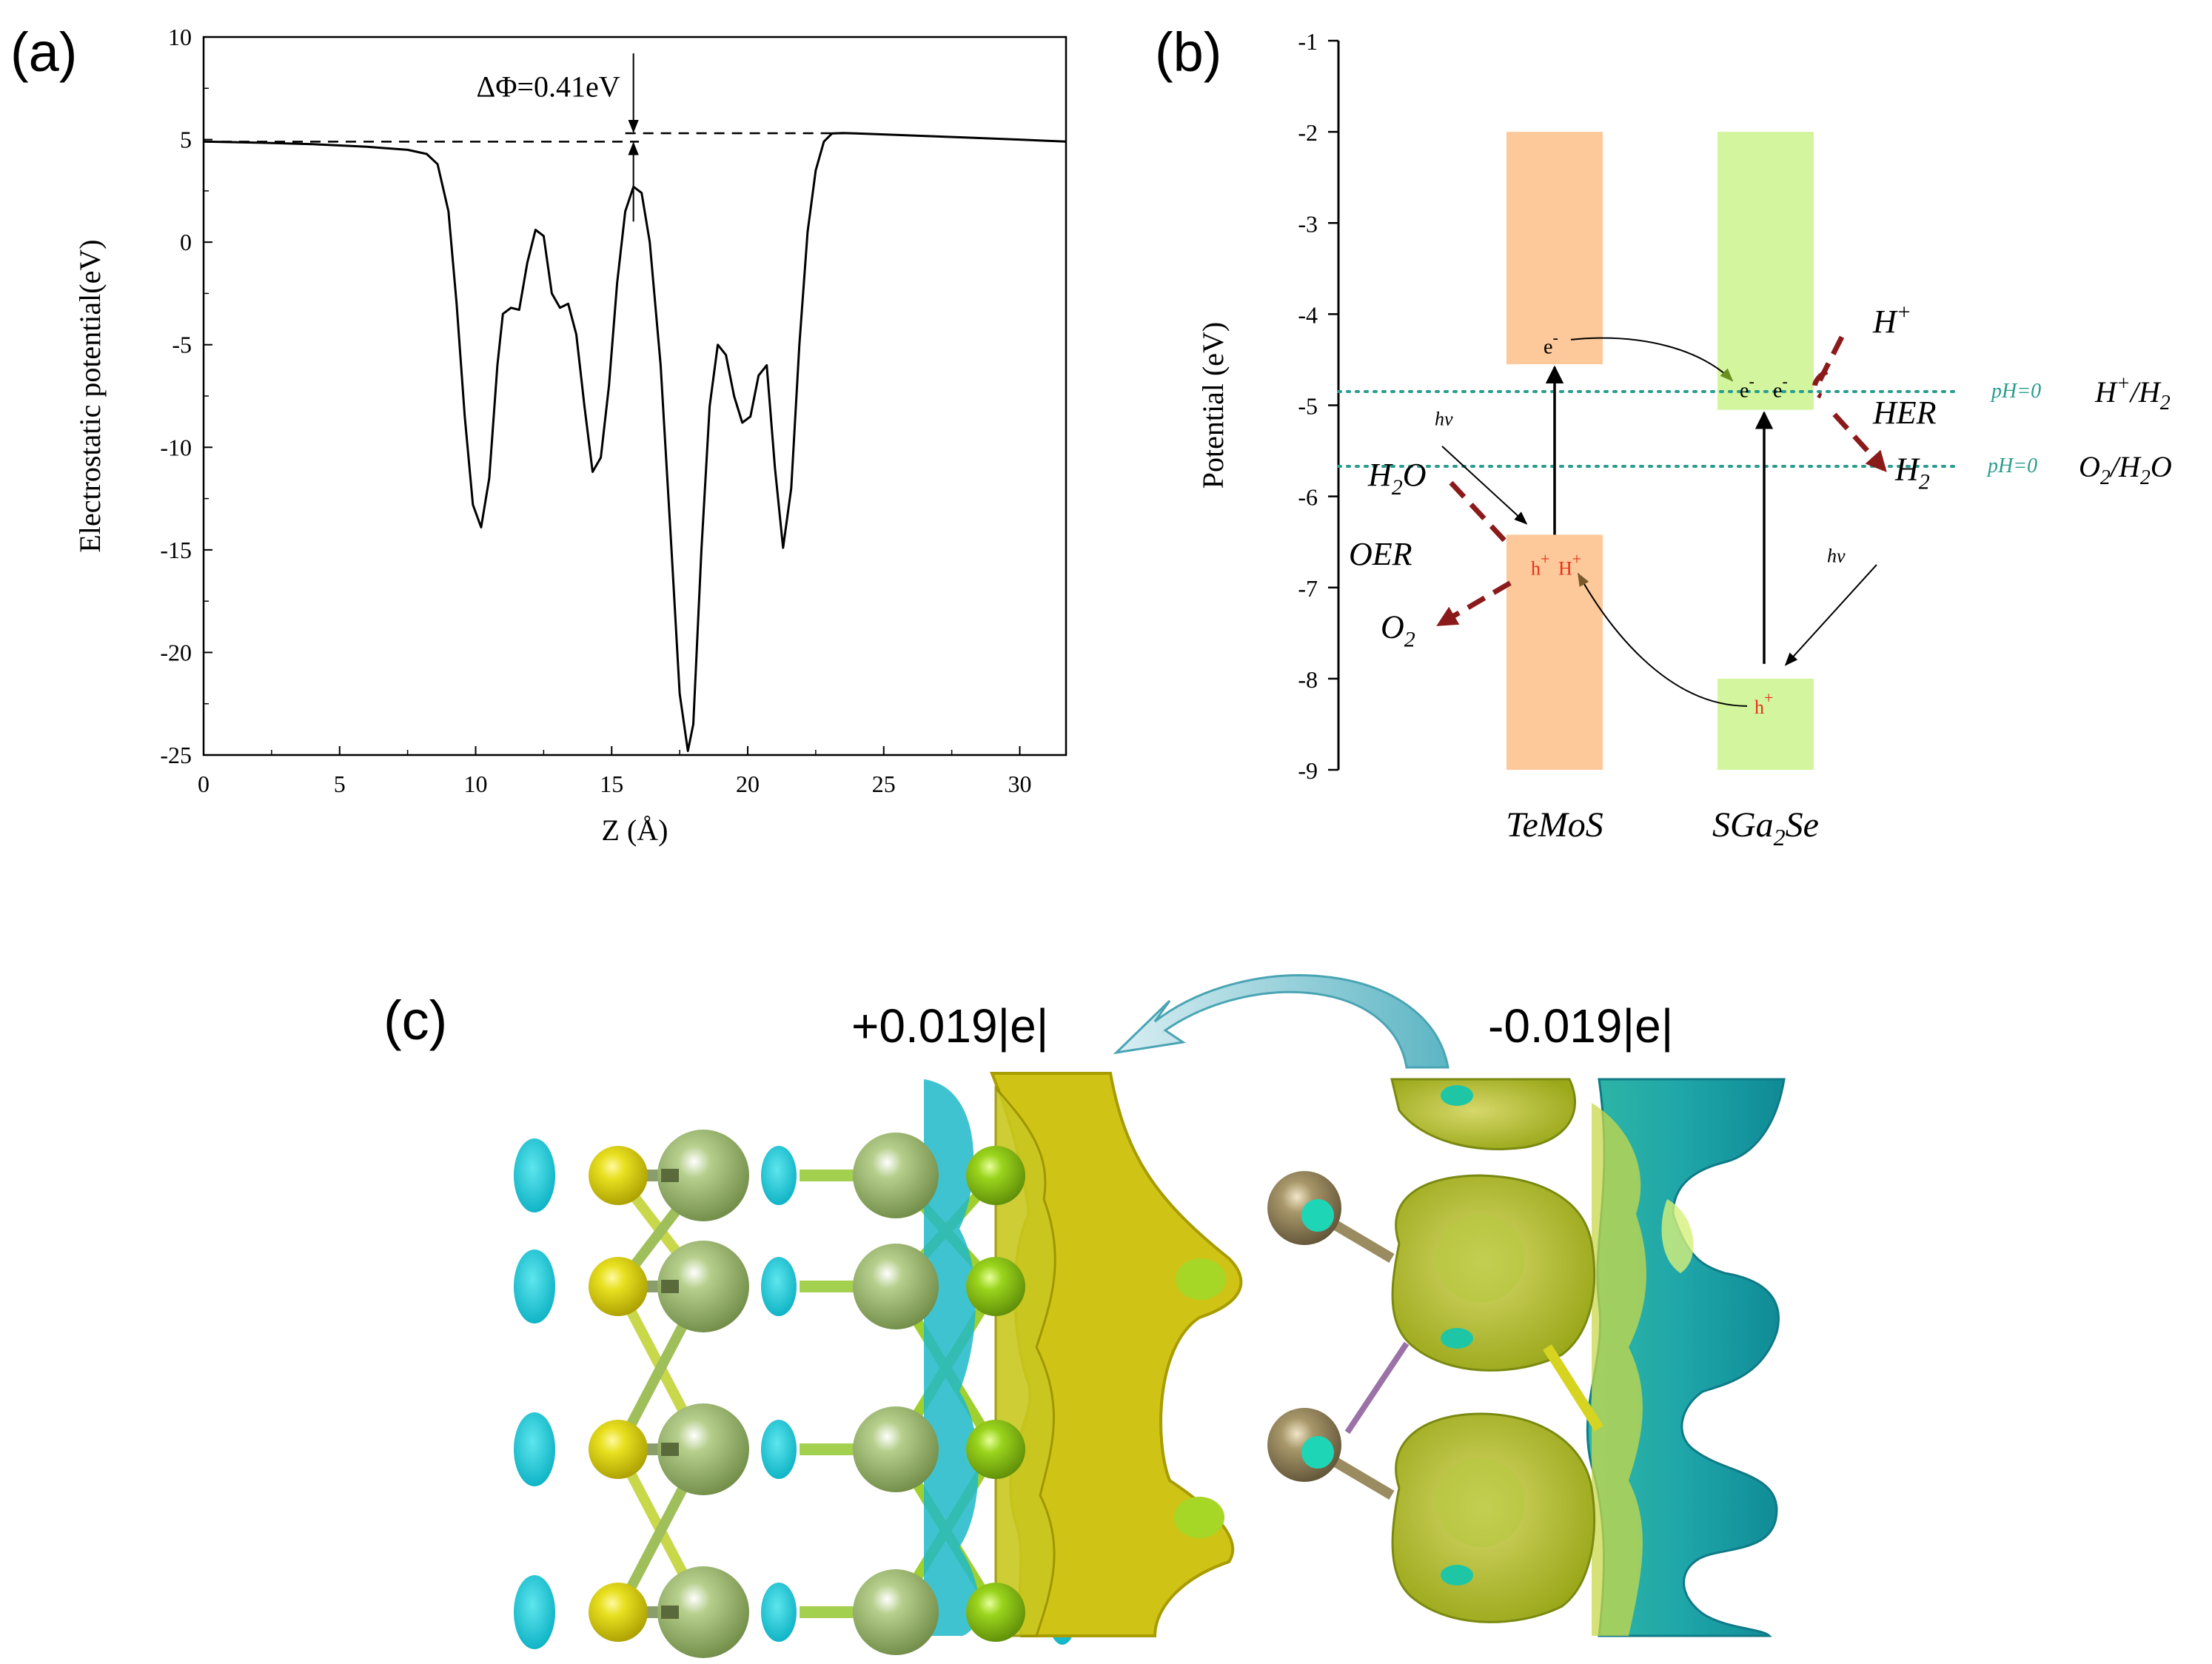 This screenshot has height=1664, width=2212. What do you see at coordinates (90, 395) in the screenshot?
I see `y-axis-title: Electrostatic potential(eV)` at bounding box center [90, 395].